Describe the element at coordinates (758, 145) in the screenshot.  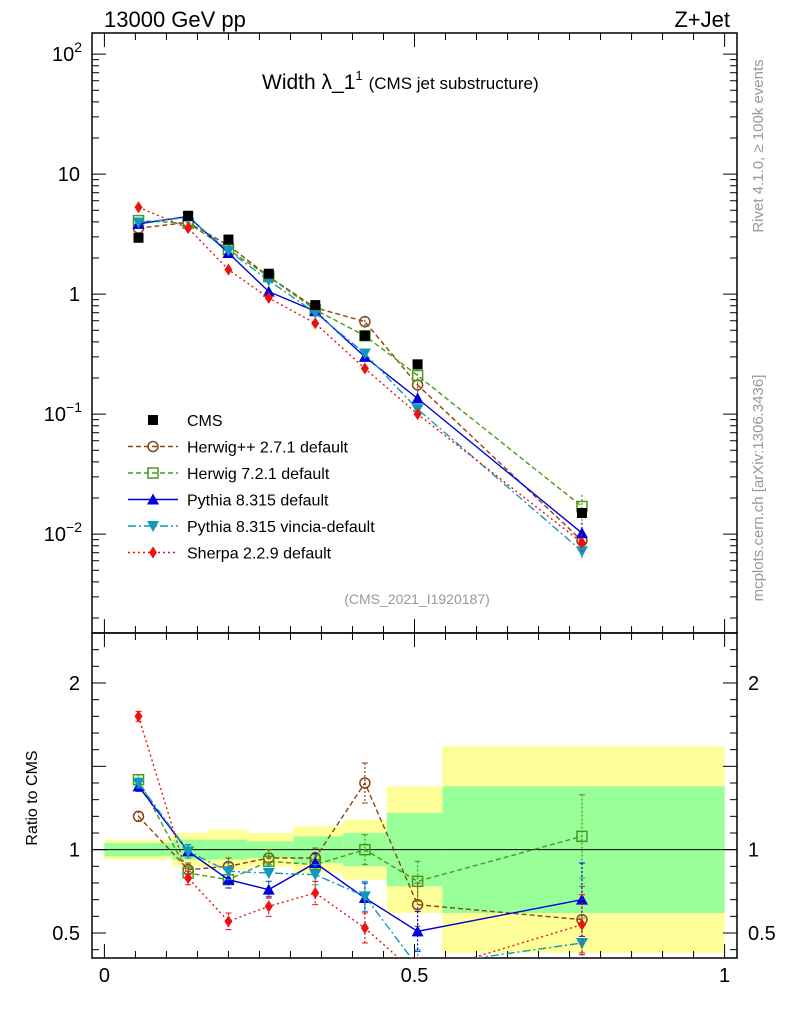
I see `rivet-version-label: Rivet 4.1.0, ≥ 100k events` at that location.